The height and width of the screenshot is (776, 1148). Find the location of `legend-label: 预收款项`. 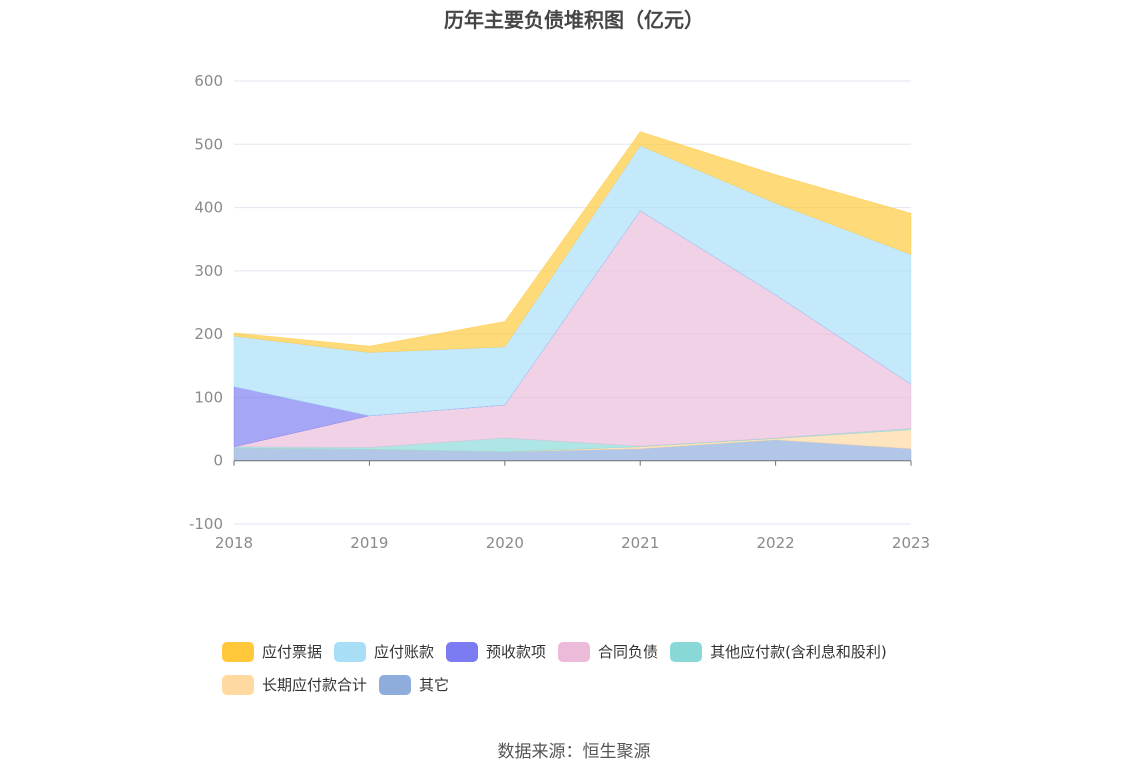

legend-label: 预收款项 is located at coordinates (516, 652).